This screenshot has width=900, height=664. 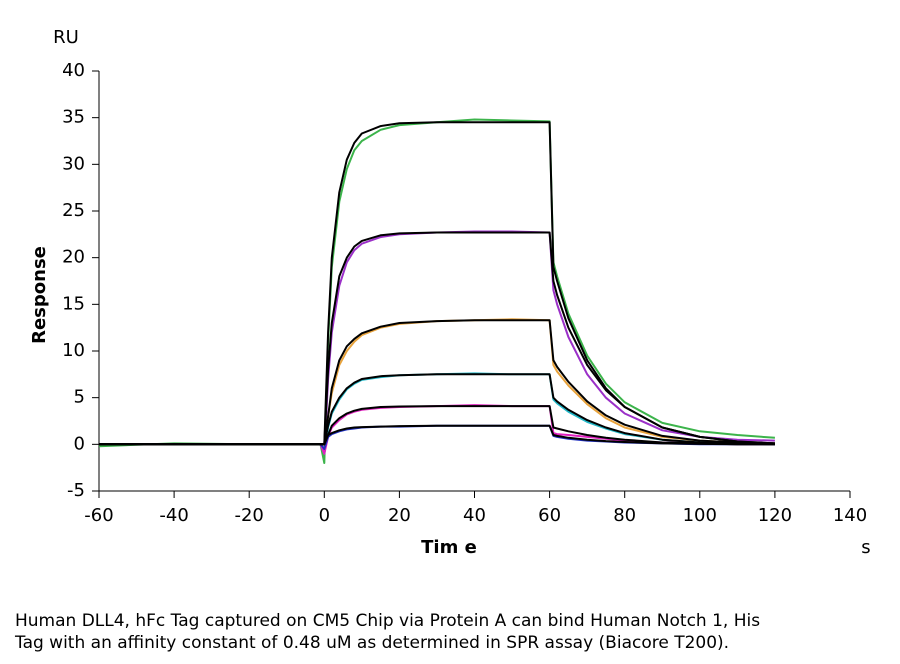 What do you see at coordinates (76, 490) in the screenshot?
I see `y-tick-label: -5` at bounding box center [76, 490].